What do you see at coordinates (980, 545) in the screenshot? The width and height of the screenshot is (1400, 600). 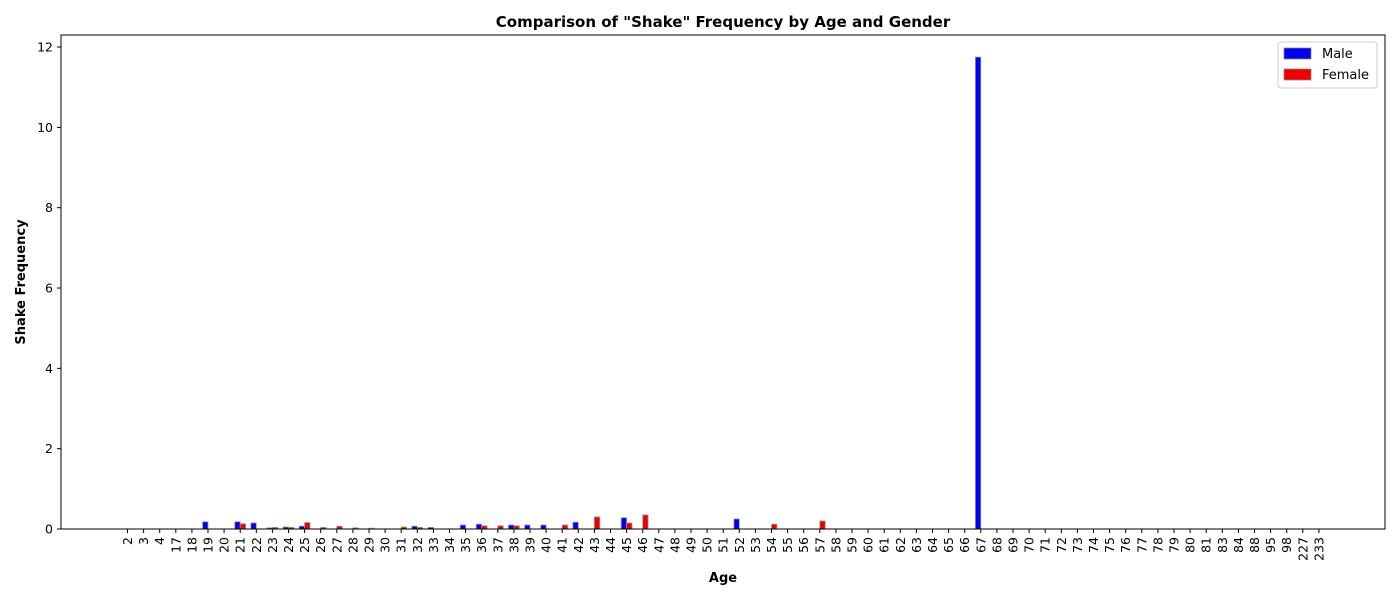 I see `x-tick-label: 67` at bounding box center [980, 545].